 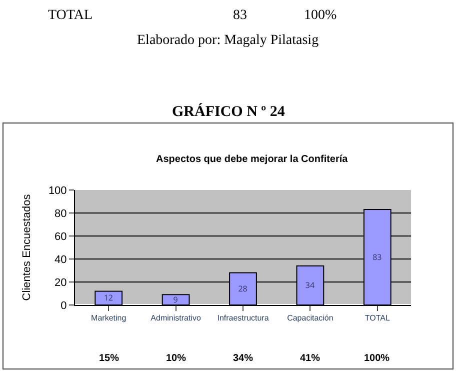 What do you see at coordinates (60, 282) in the screenshot?
I see `y-tick-label: 20` at bounding box center [60, 282].